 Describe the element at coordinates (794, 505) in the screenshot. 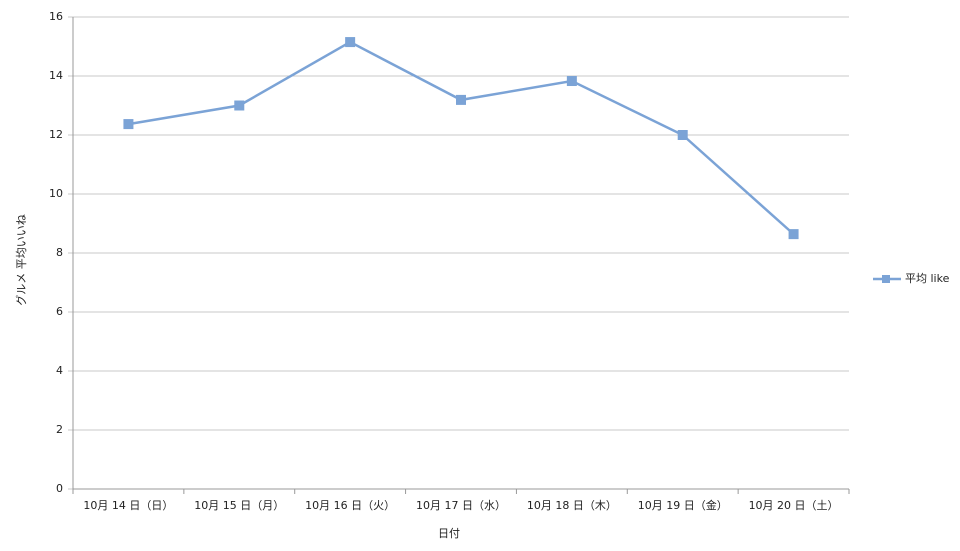

I see `x-tick-label: 10月 20 日（土）` at that location.